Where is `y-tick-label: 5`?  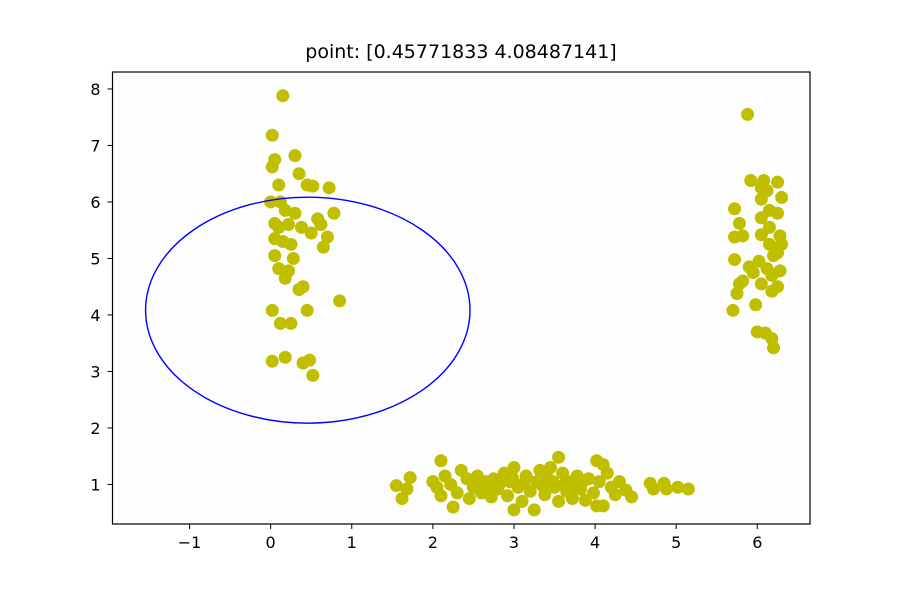 y-tick-label: 5 is located at coordinates (95, 258).